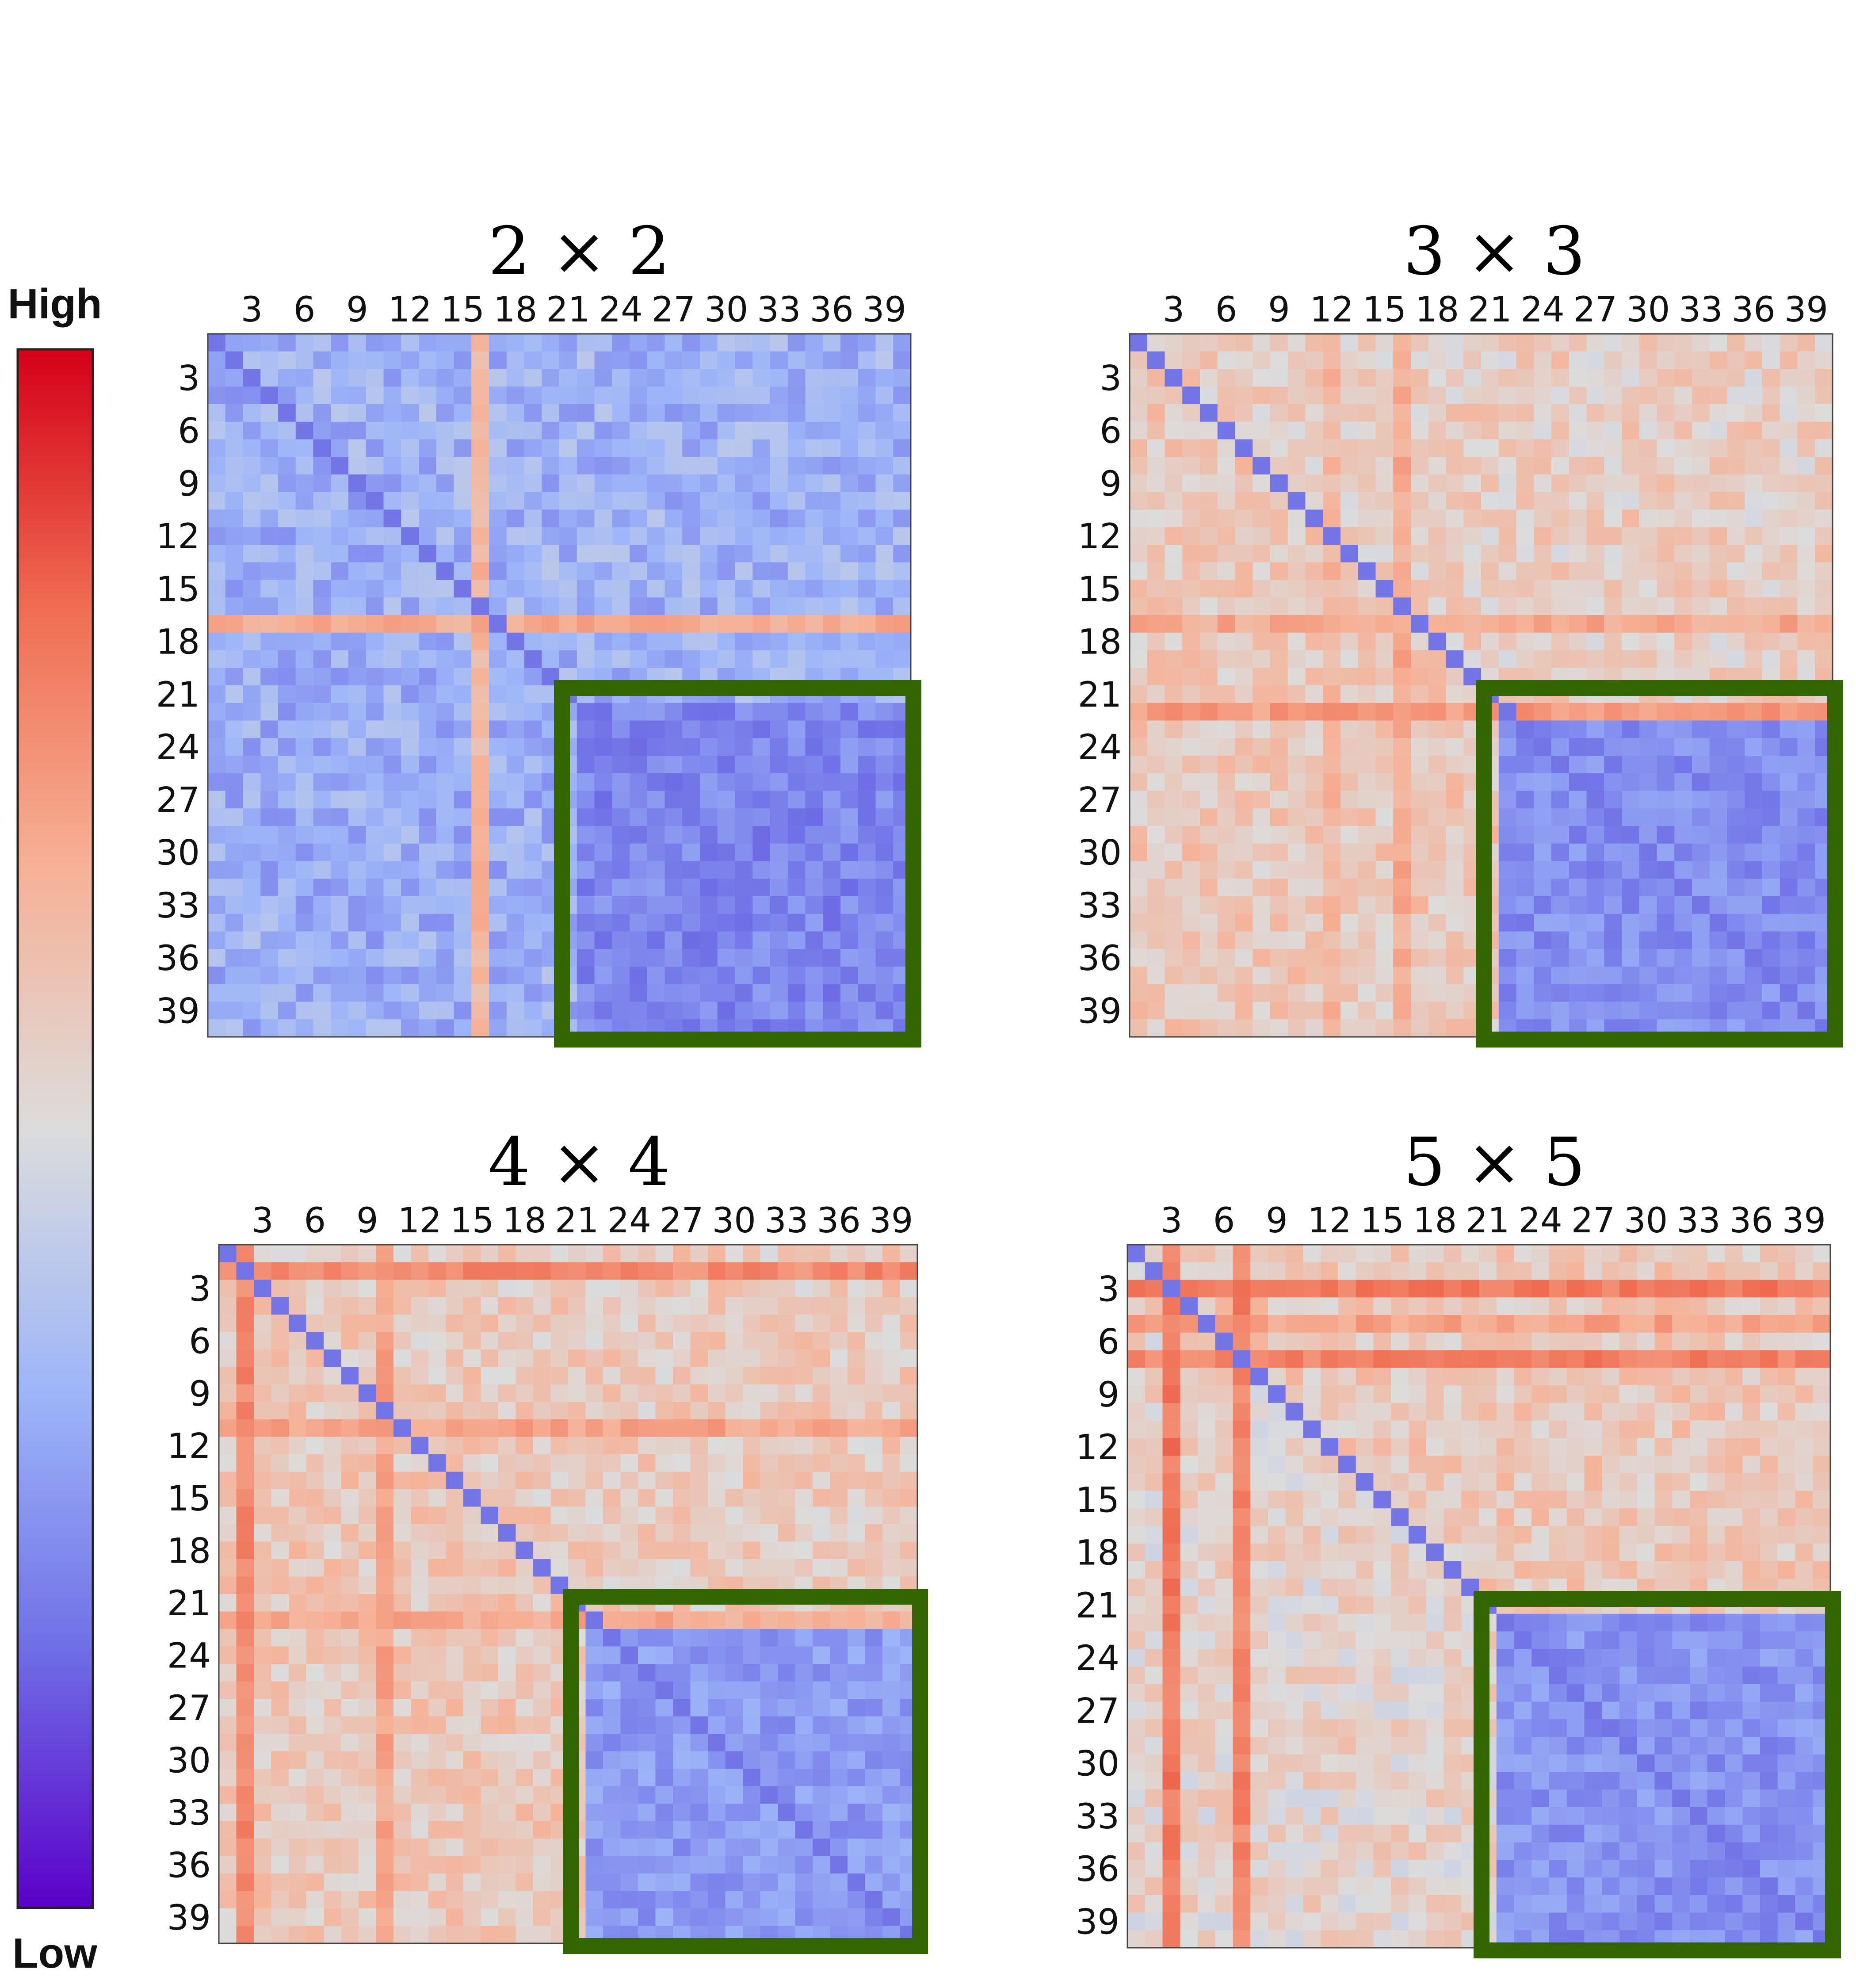 The image size is (1856, 1988). Describe the element at coordinates (1494, 252) in the screenshot. I see `heatmap-title: 3 × 3` at that location.